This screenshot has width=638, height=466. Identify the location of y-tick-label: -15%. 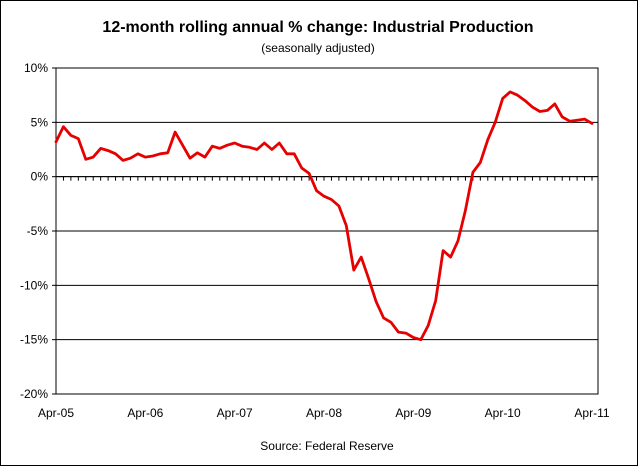
(34, 340).